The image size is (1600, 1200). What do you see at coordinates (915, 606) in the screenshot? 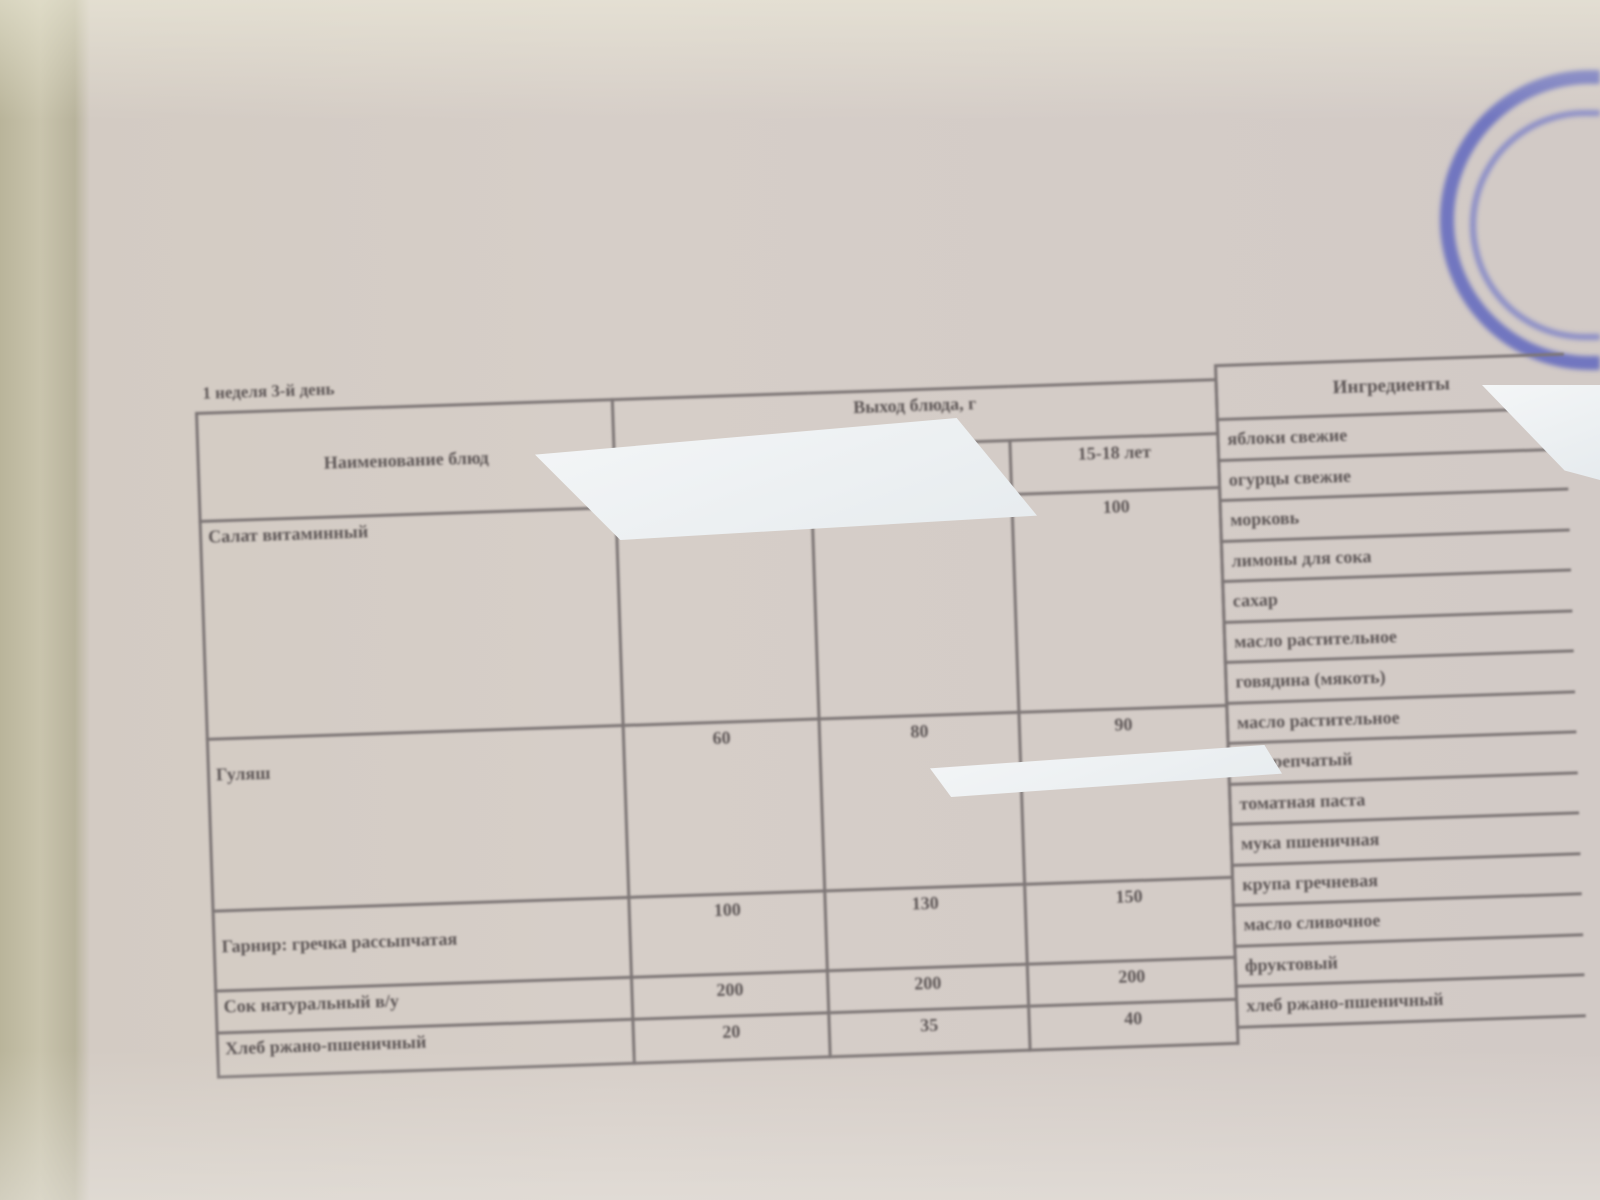
I see `portion-value` at bounding box center [915, 606].